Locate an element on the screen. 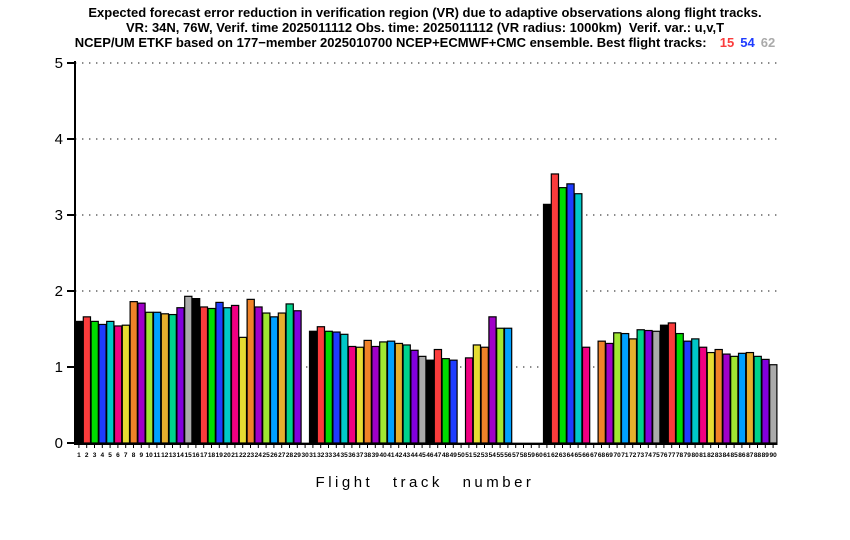 The height and width of the screenshot is (540, 850). x-tick-label-54: 54 is located at coordinates (493, 455).